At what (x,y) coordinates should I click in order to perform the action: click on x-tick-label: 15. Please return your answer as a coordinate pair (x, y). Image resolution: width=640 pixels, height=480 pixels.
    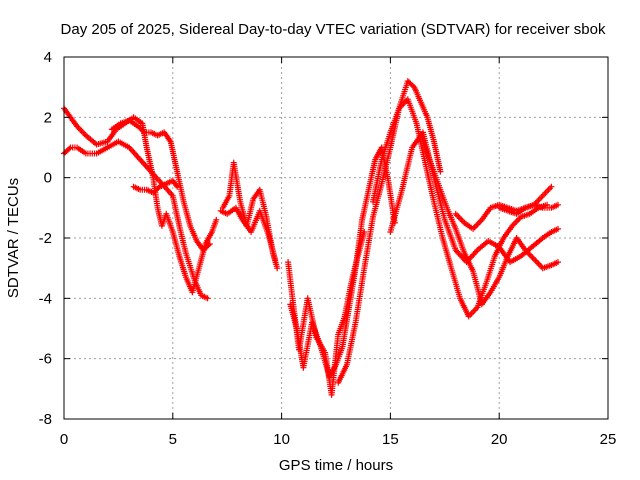
    Looking at the image, I should click on (390, 439).